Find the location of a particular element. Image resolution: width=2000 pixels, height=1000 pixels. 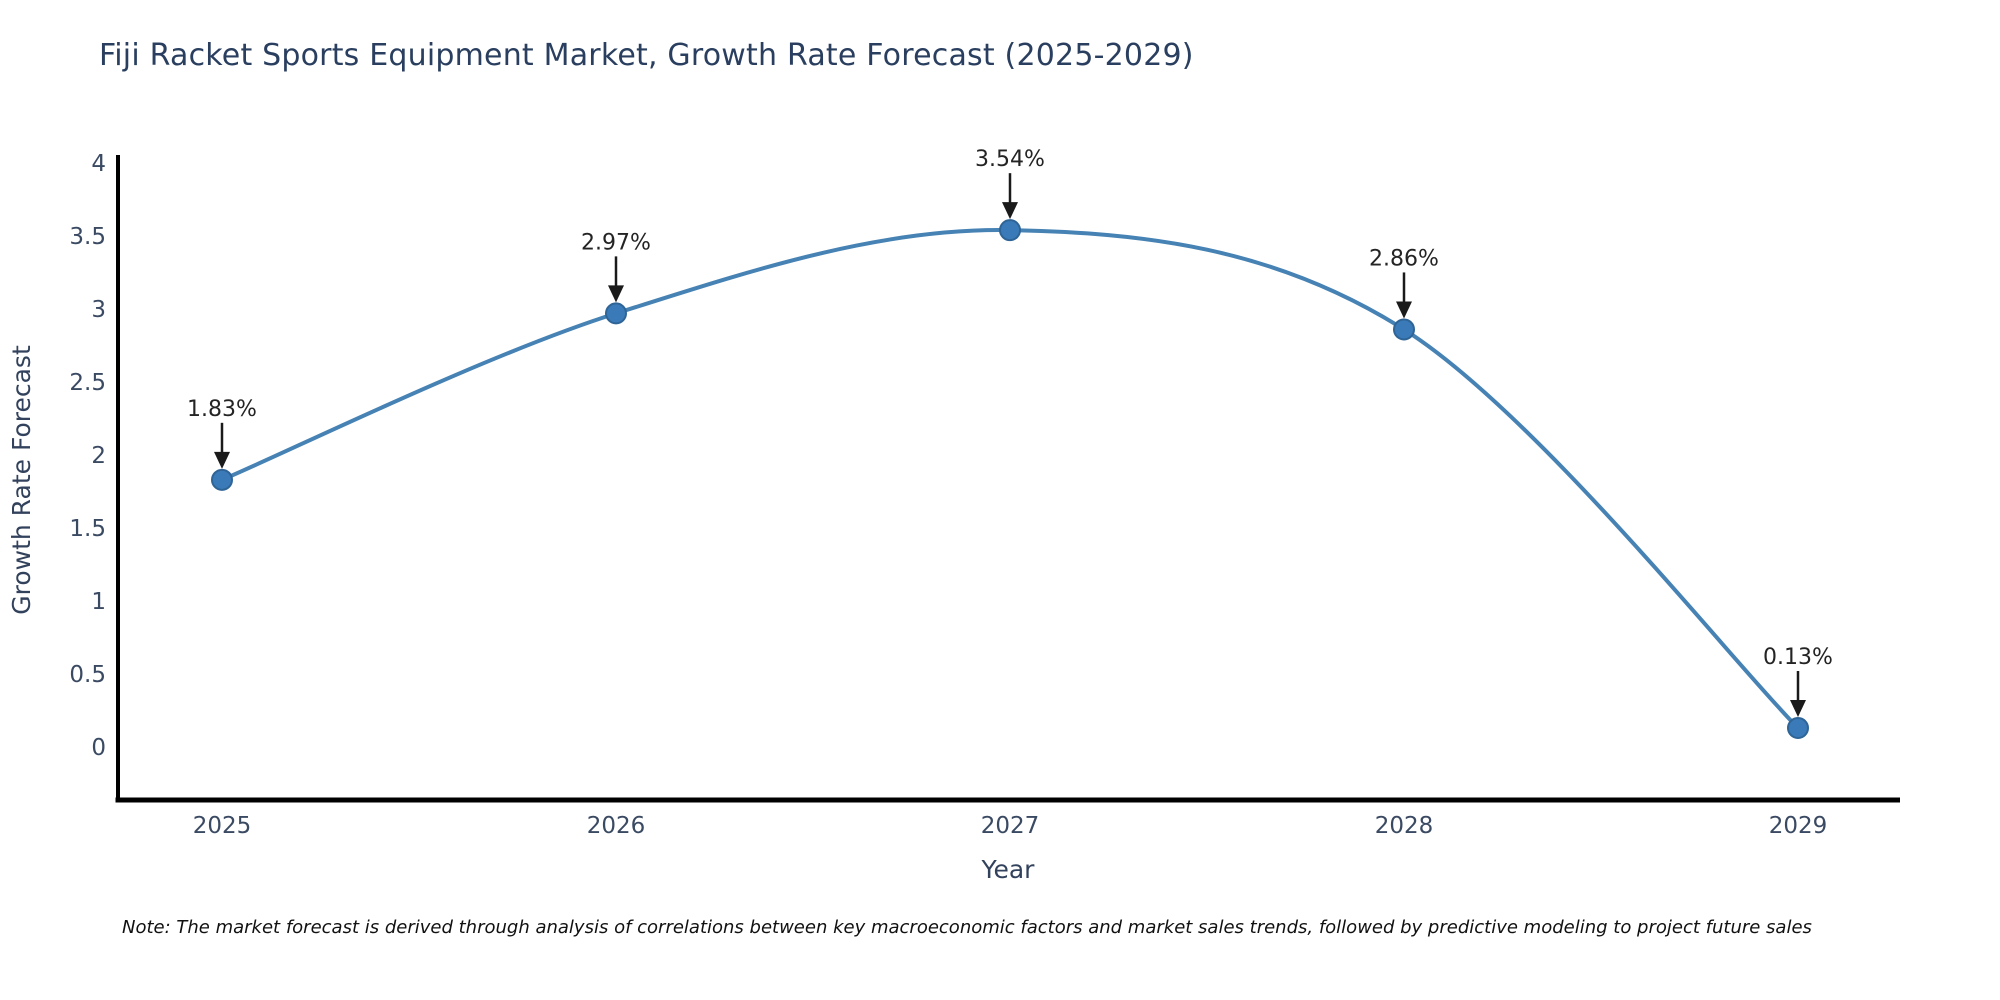

y-tick-label: 2 is located at coordinates (98, 456).